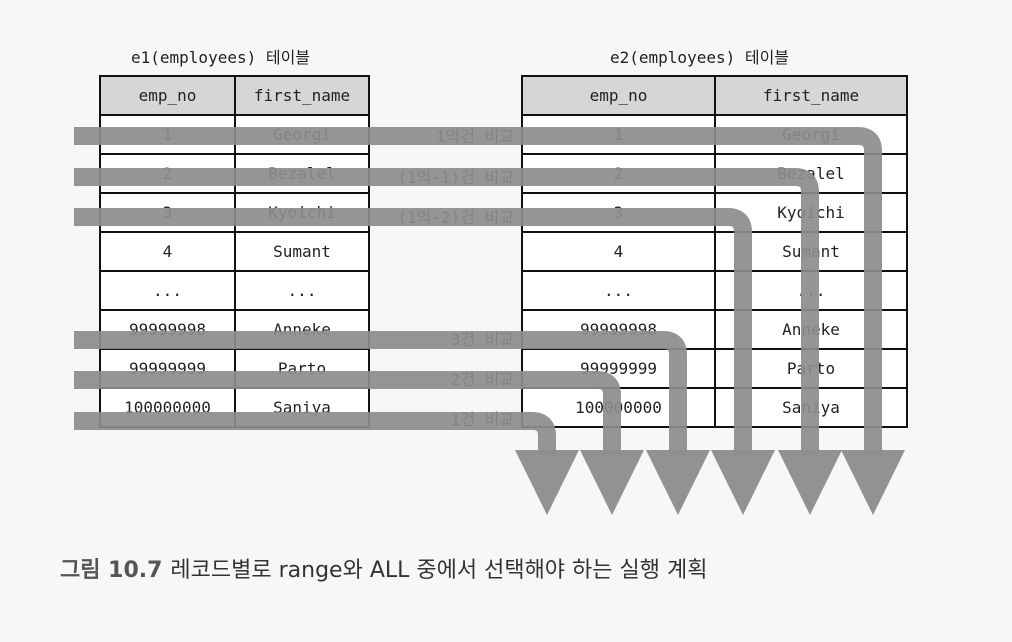 The image size is (1012, 642). Describe the element at coordinates (482, 419) in the screenshot. I see `comparison-label: 1건 비교` at that location.